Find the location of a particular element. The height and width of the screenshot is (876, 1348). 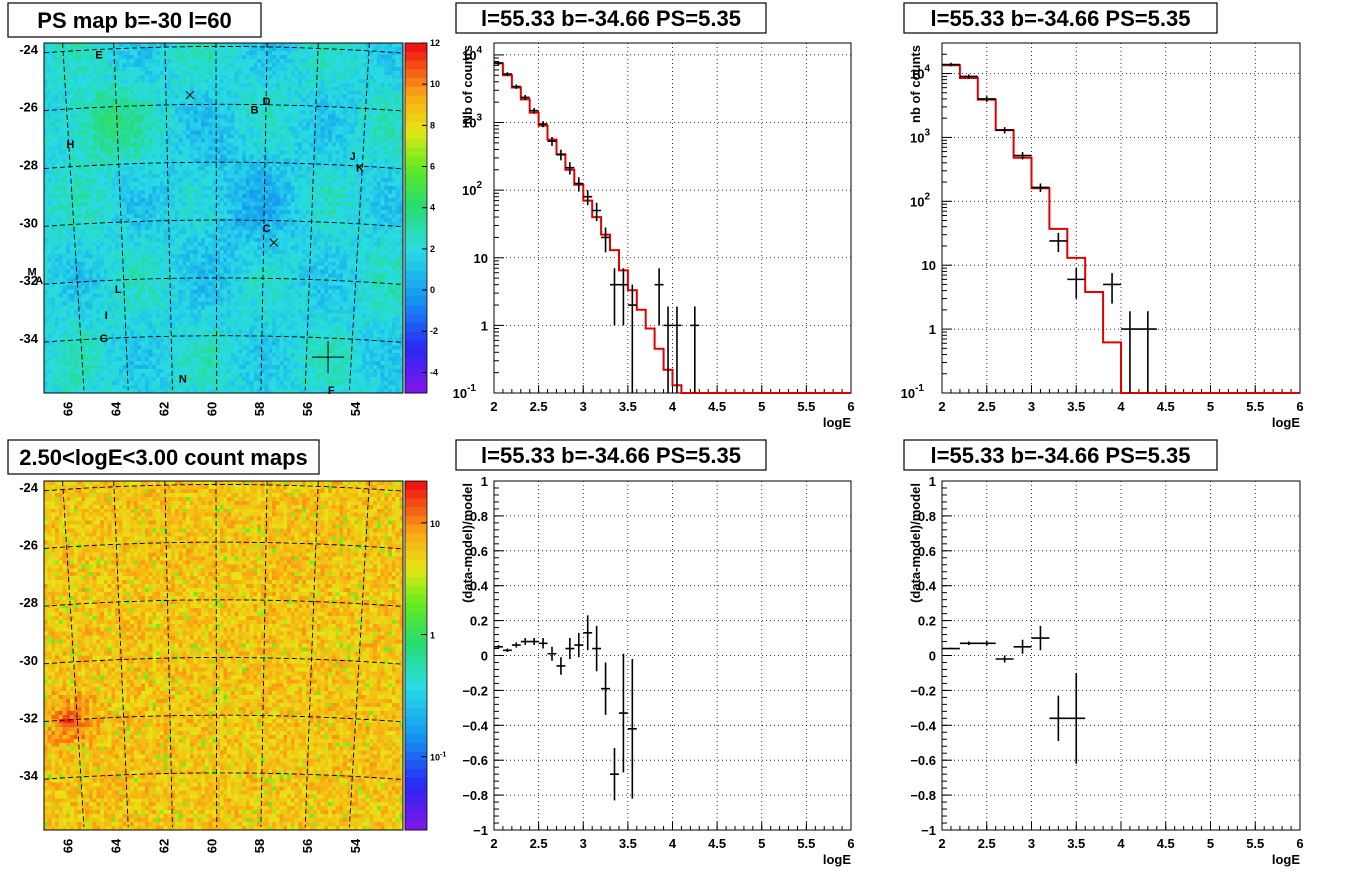

map-x-tick-label: 64 is located at coordinates (116, 408).